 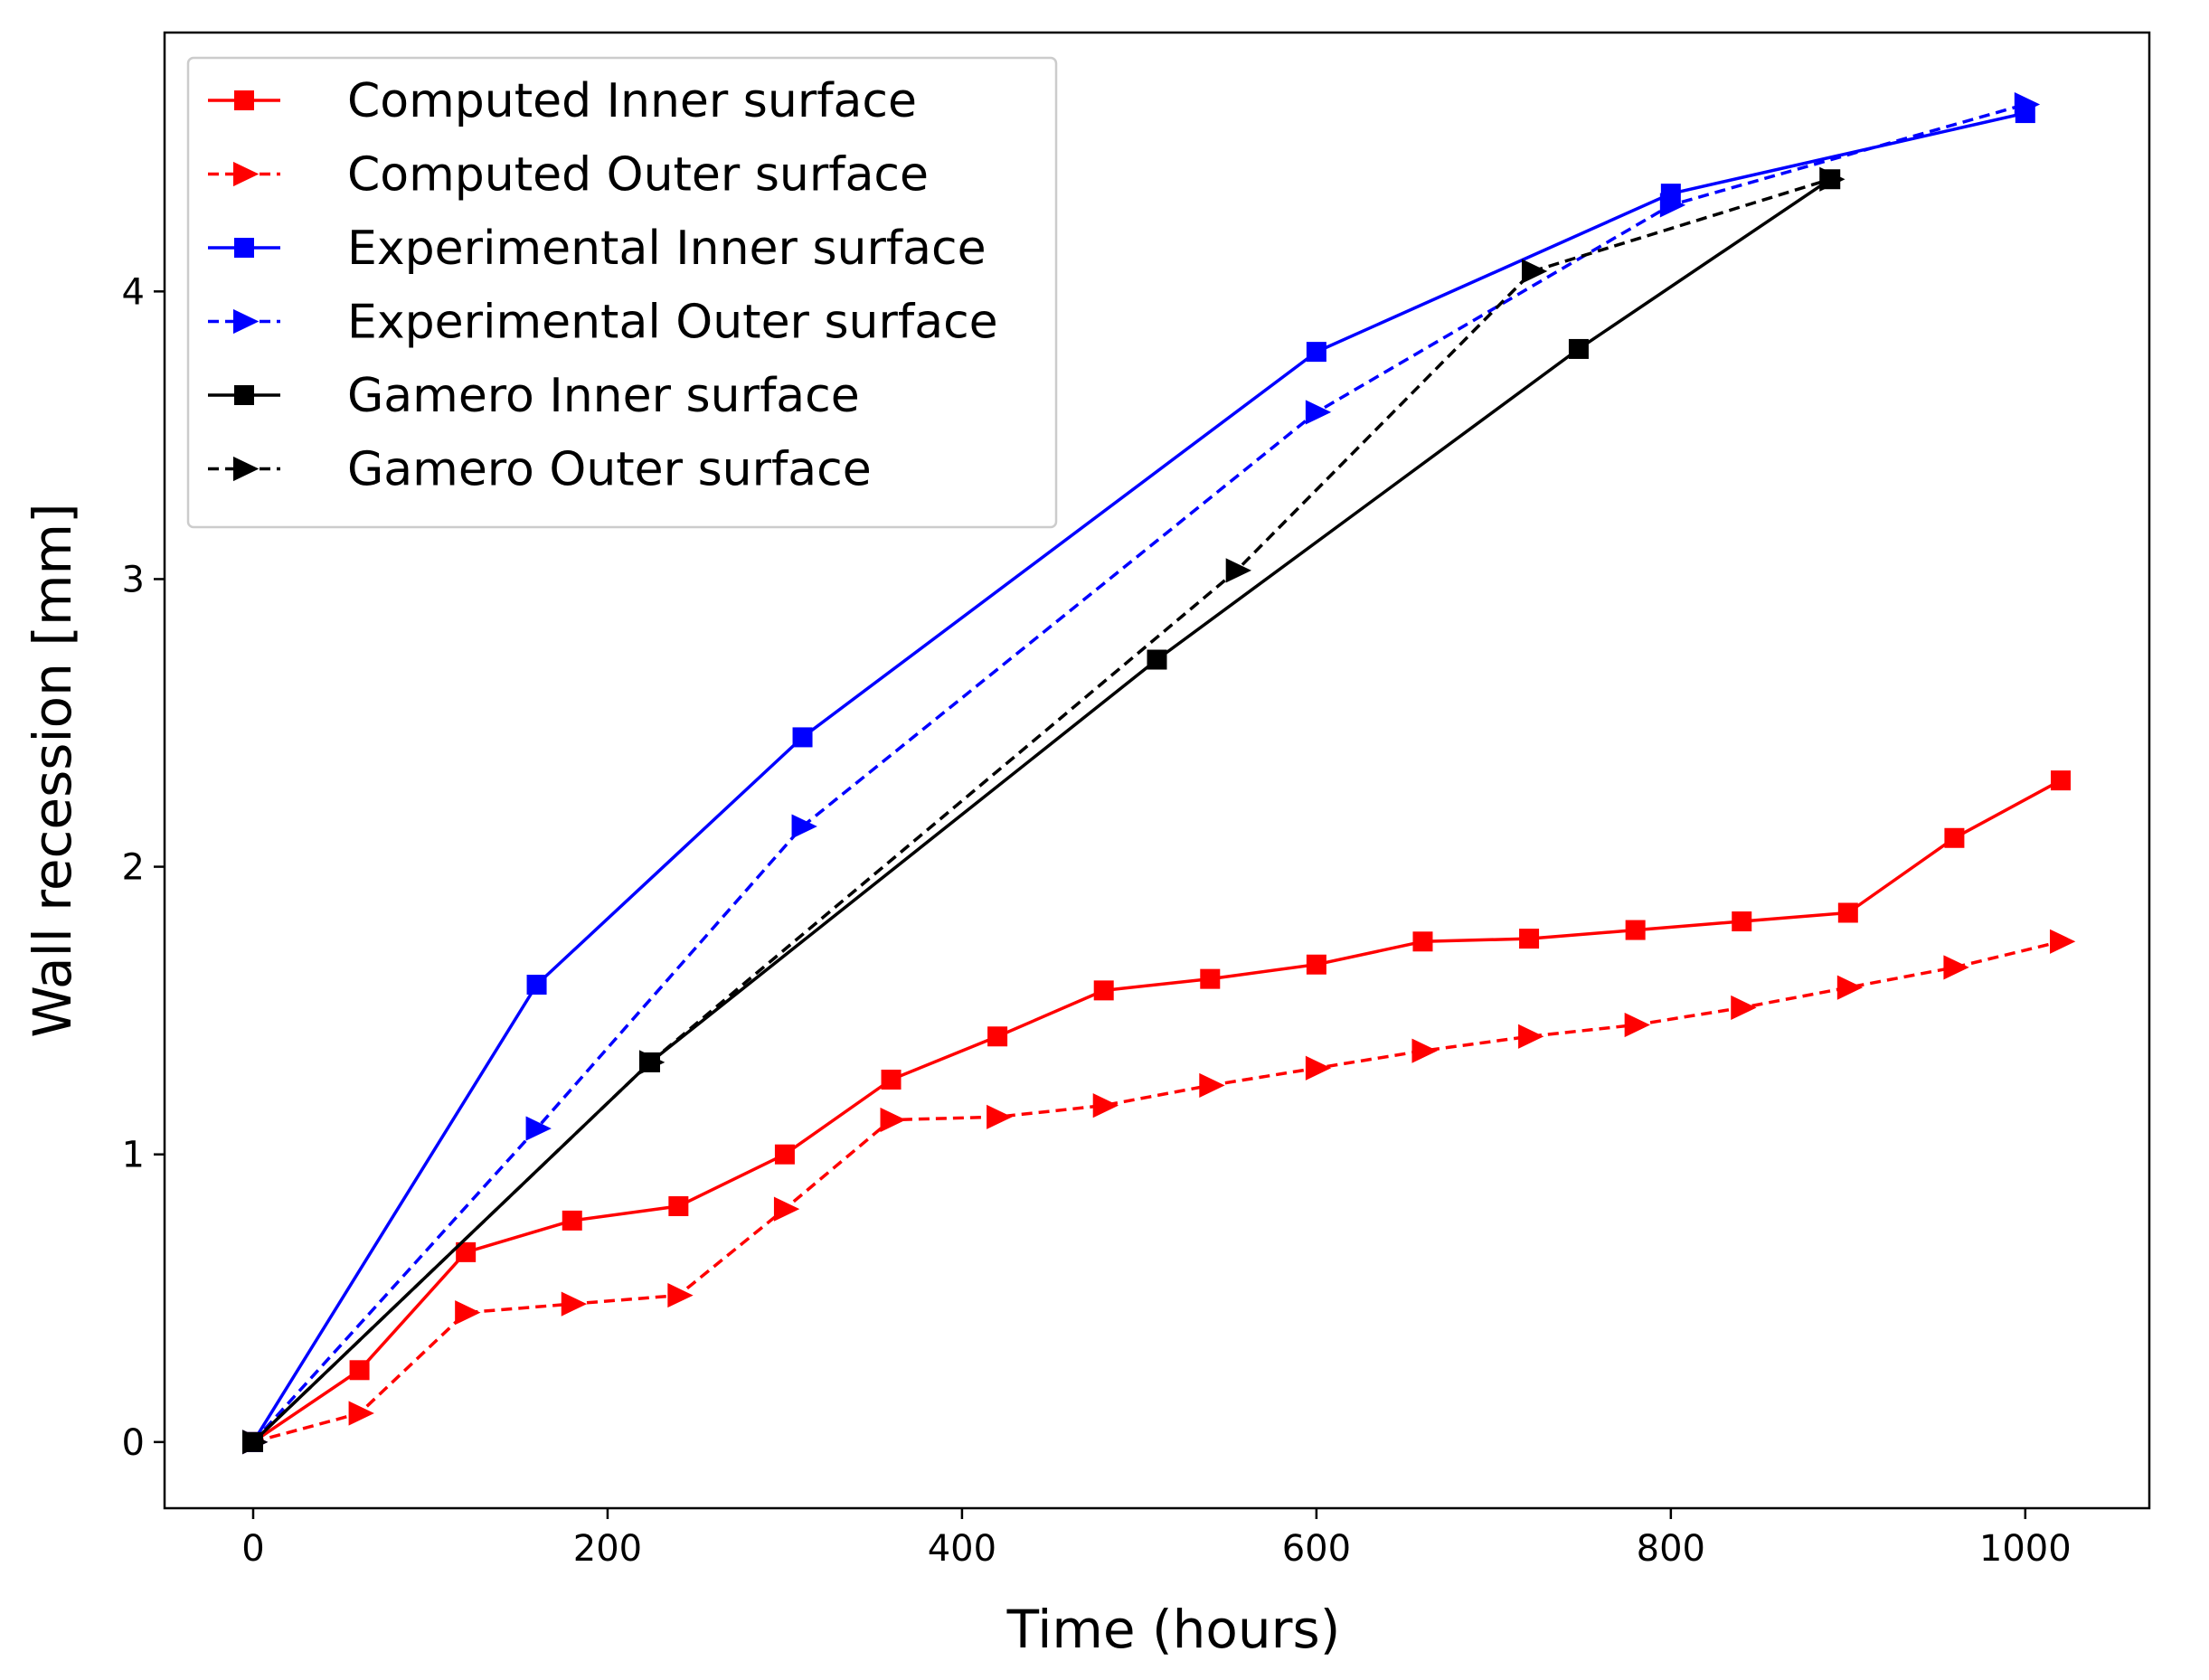 What do you see at coordinates (609, 470) in the screenshot?
I see `legend-label-gamero-outer-surface: Gamero Outer surface` at bounding box center [609, 470].